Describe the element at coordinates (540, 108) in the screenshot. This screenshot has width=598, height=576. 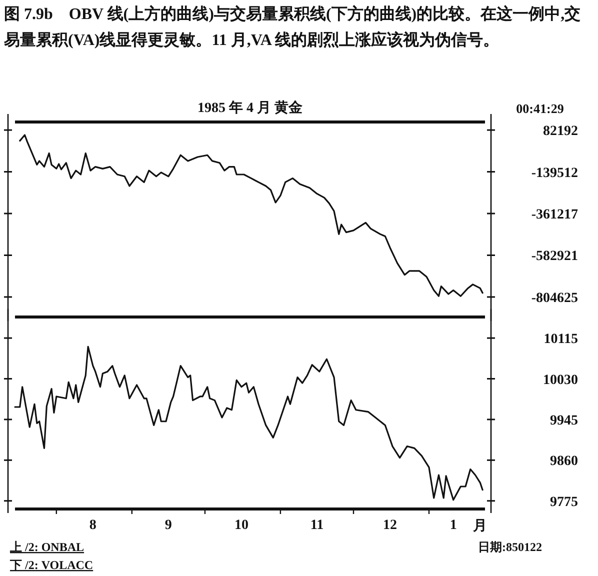
I see `text: 00:41:29` at that location.